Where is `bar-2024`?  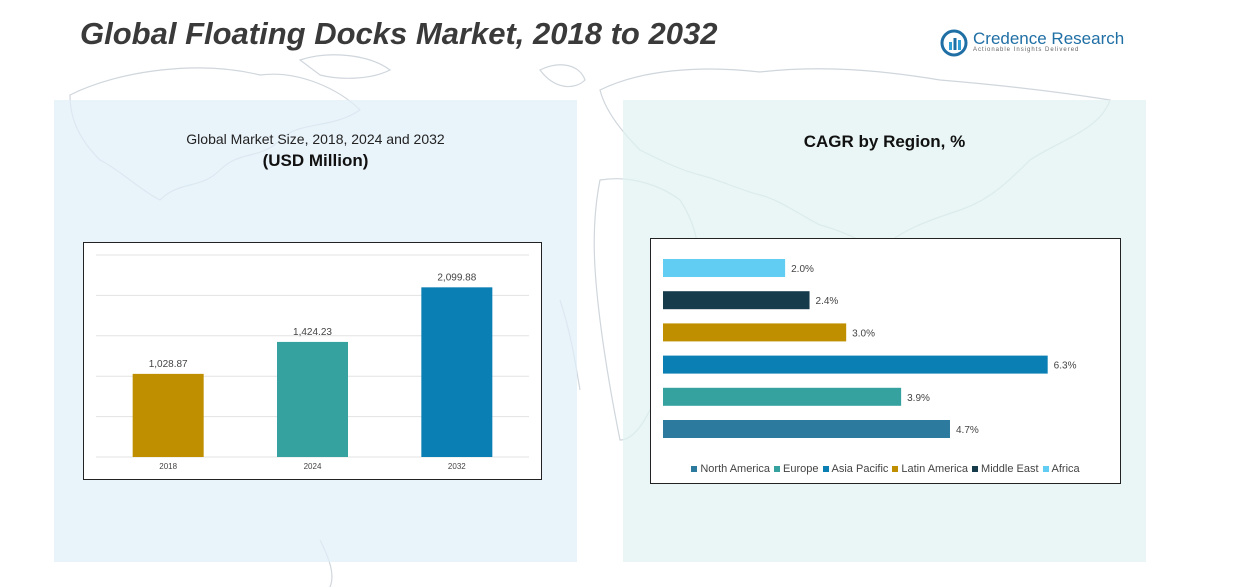
bar-2024 is located at coordinates (312, 399).